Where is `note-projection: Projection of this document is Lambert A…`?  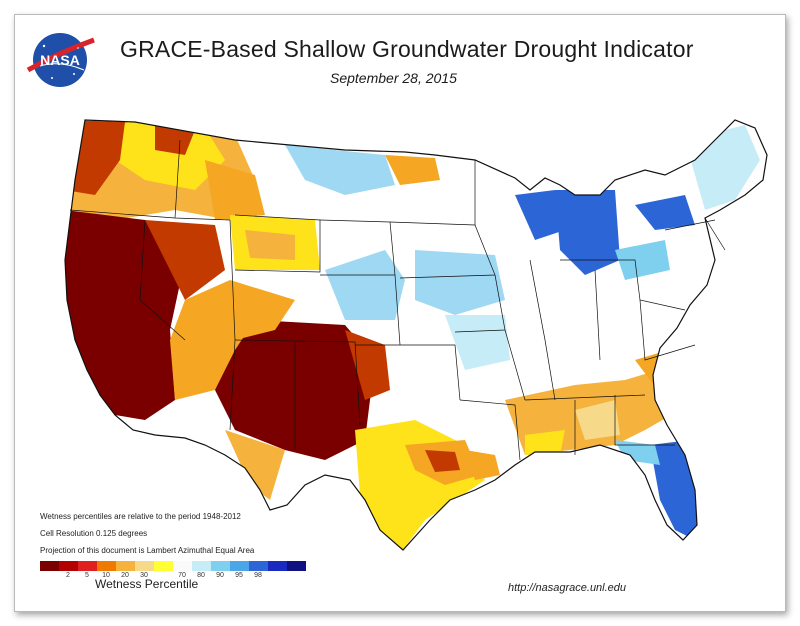 note-projection: Projection of this document is Lambert A… is located at coordinates (147, 550).